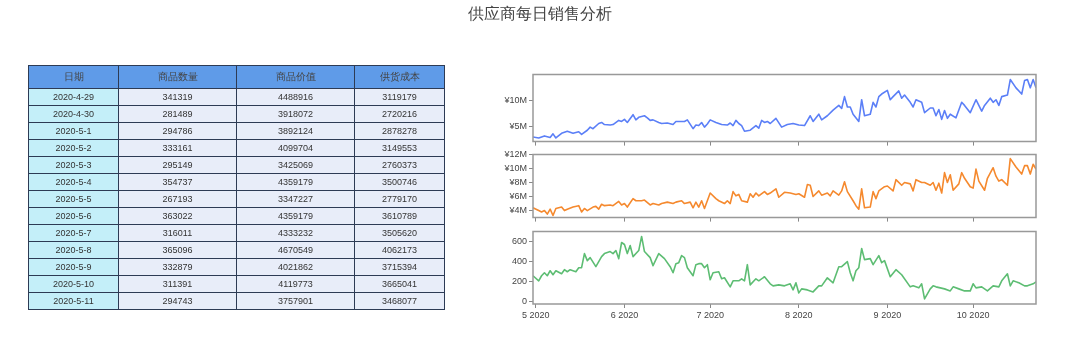 The height and width of the screenshot is (354, 1080). What do you see at coordinates (536, 314) in the screenshot?
I see `x-tick-label: 5 2020` at bounding box center [536, 314].